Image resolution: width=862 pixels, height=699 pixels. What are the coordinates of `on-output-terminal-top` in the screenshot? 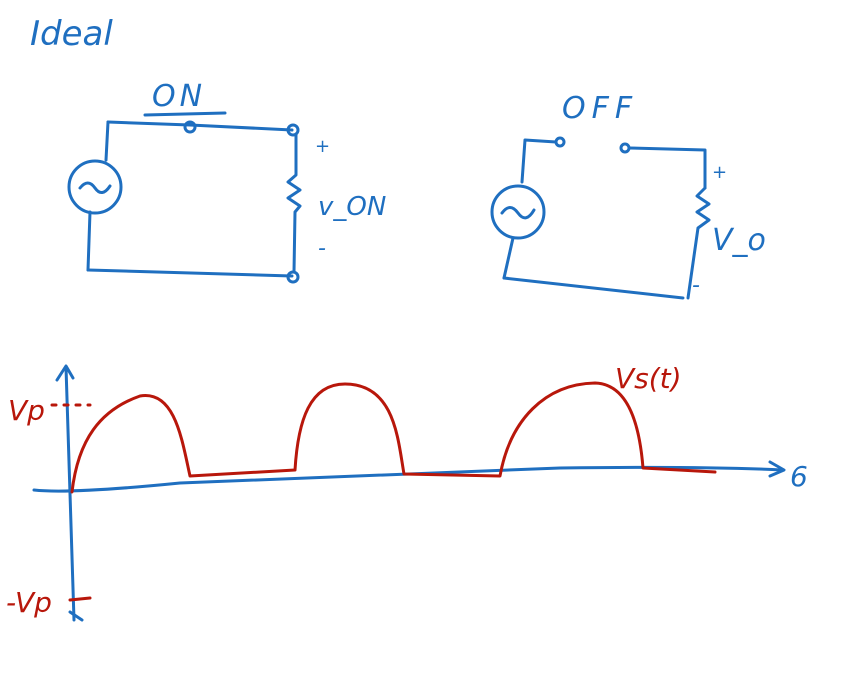 It's located at (293, 130).